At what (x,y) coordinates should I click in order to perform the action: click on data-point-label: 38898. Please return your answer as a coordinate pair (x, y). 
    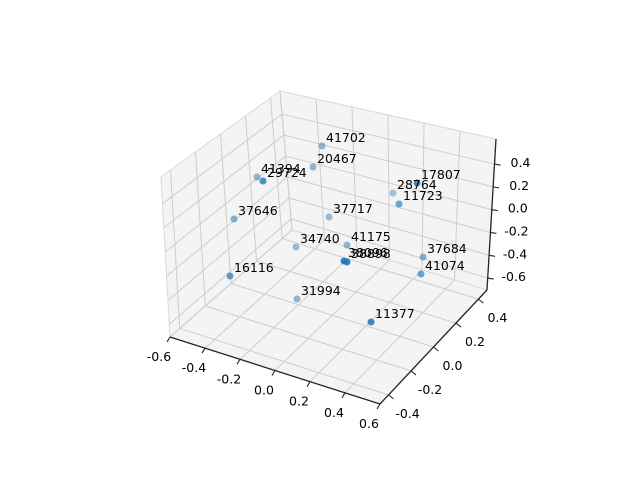
    Looking at the image, I should click on (371, 253).